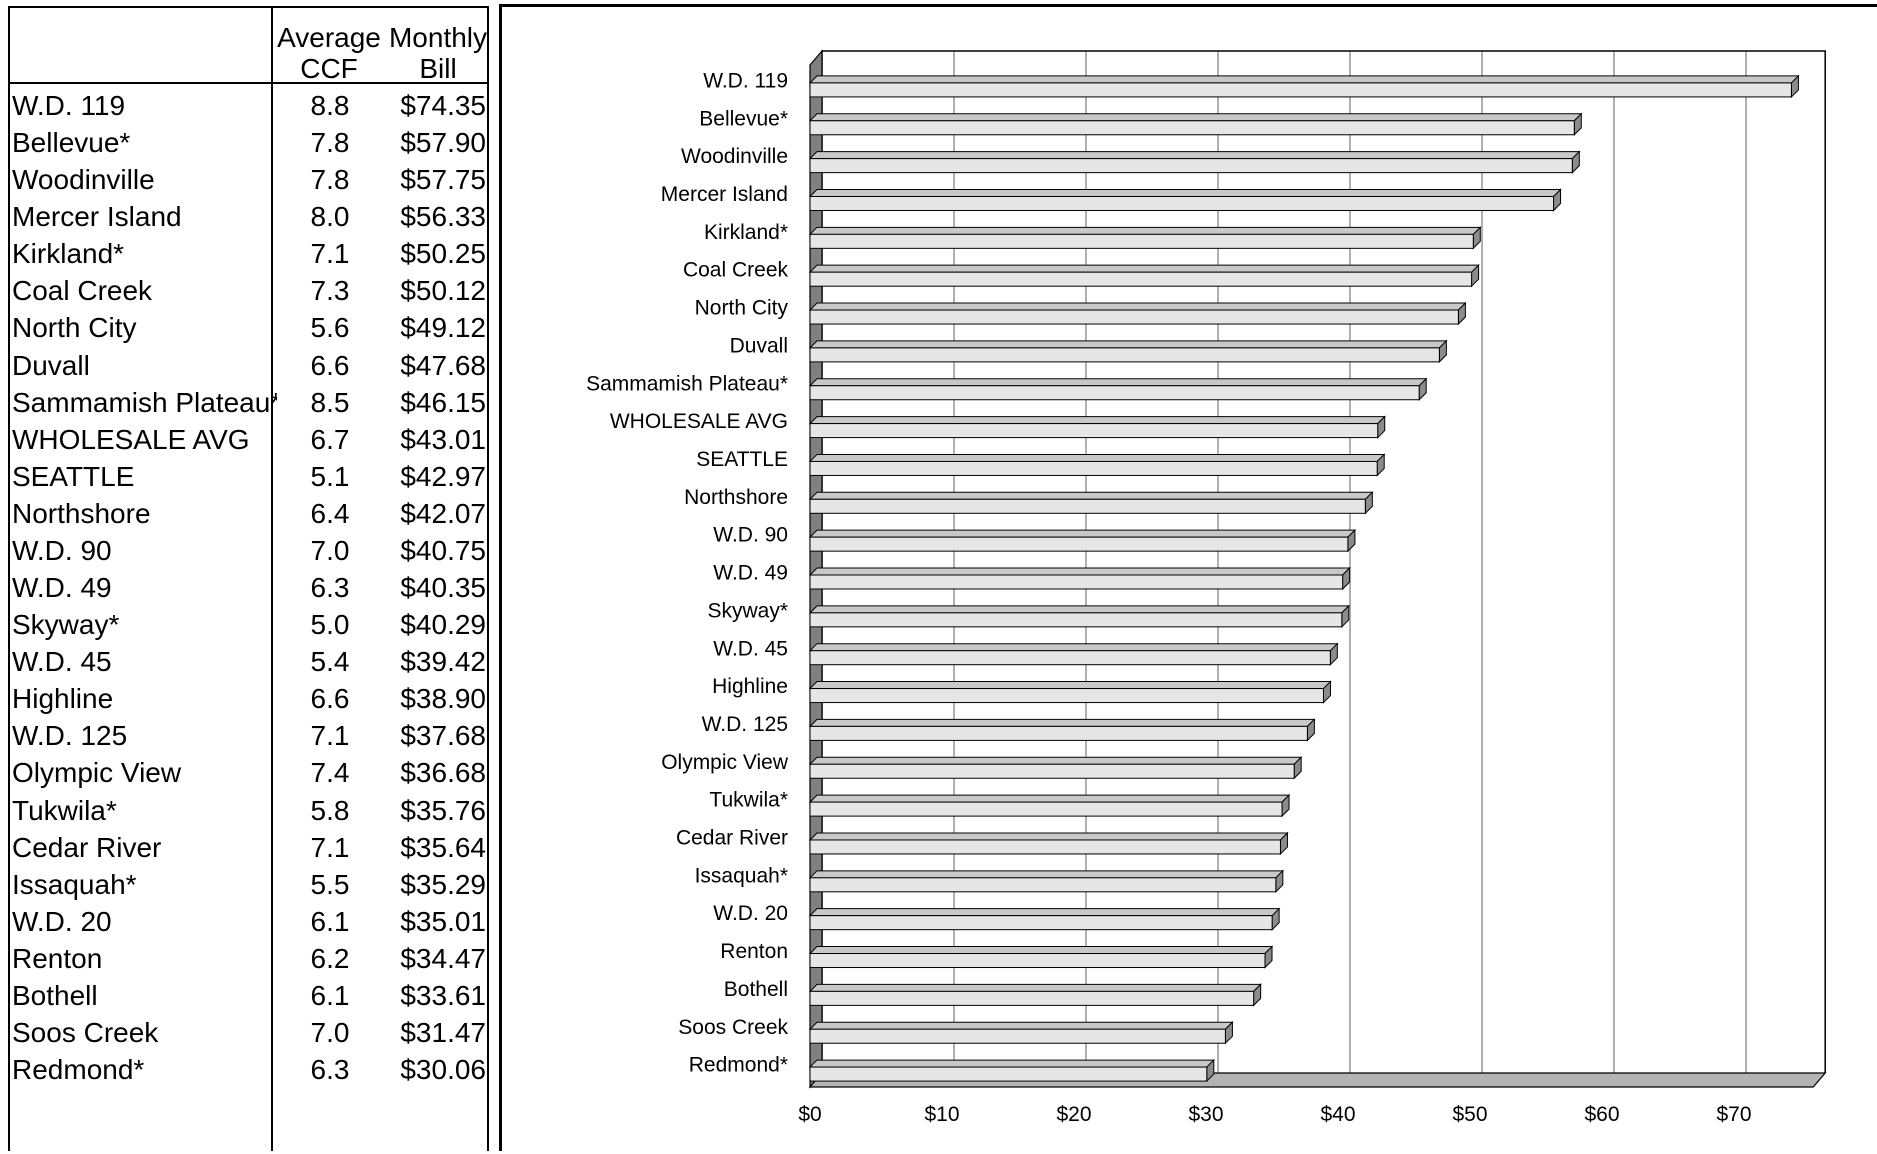 The height and width of the screenshot is (1154, 1877). Describe the element at coordinates (248, 624) in the screenshot. I see `table-row: Skyway* 5.0 $40.29` at that location.